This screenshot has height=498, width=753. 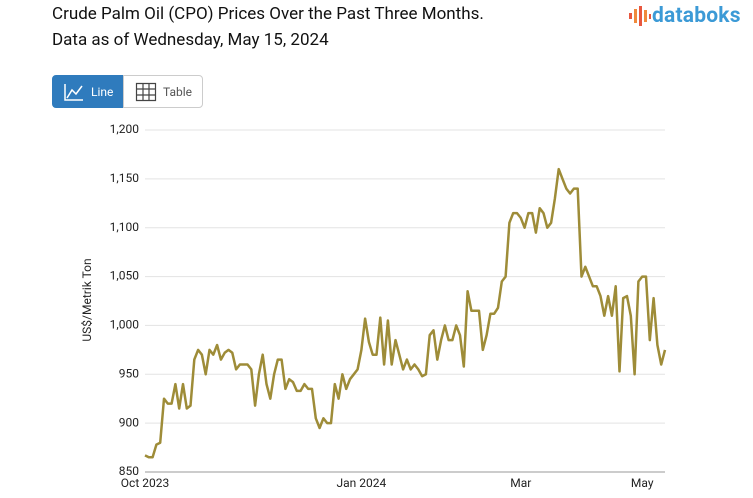 What do you see at coordinates (640, 16) in the screenshot?
I see `logo-icon` at bounding box center [640, 16].